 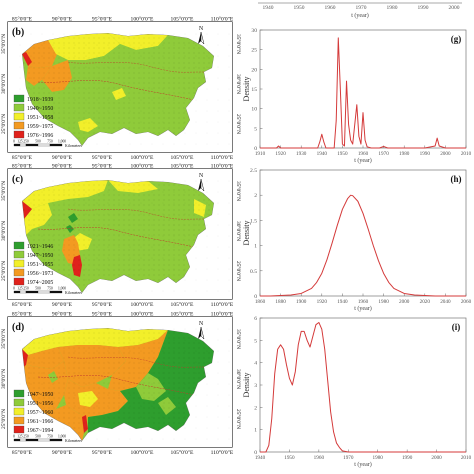 I want to click on y-tick-label: 4, so click(x=255, y=364).